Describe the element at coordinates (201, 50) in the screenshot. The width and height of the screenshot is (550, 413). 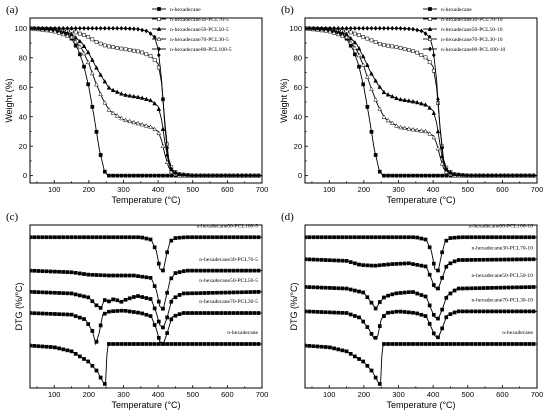
I see `legend-label: n-hexadecane00-PCL100-5` at that location.